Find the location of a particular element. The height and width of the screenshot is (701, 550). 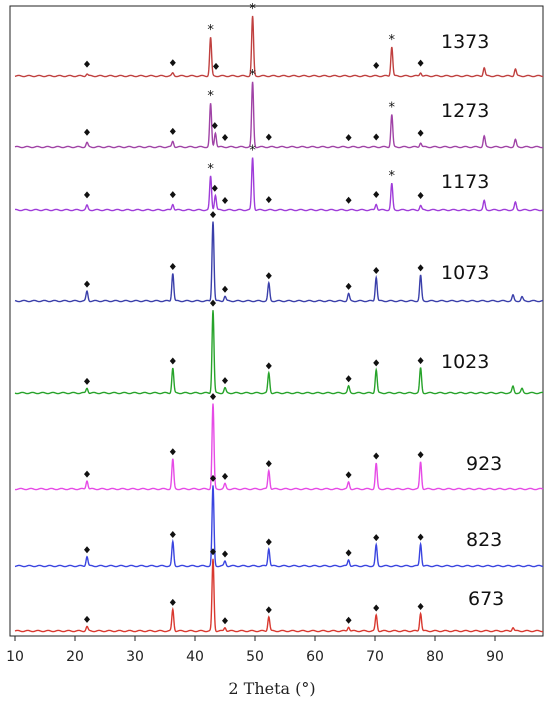

series-label: 1273 is located at coordinates (465, 111).